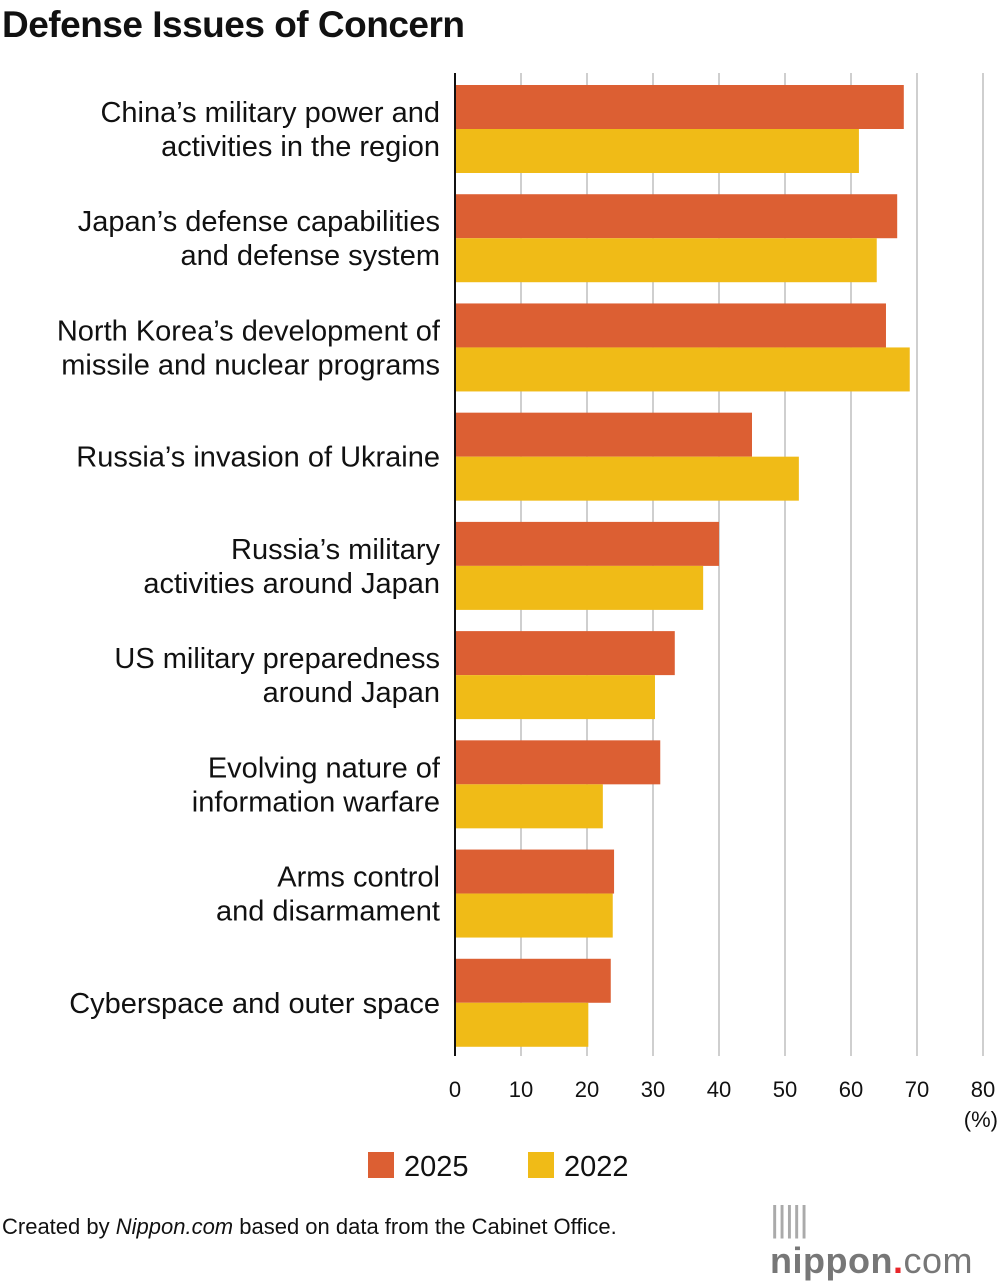 This screenshot has height=1282, width=1000. Describe the element at coordinates (254, 1004) in the screenshot. I see `category-label: Cyberspace and outer space` at that location.